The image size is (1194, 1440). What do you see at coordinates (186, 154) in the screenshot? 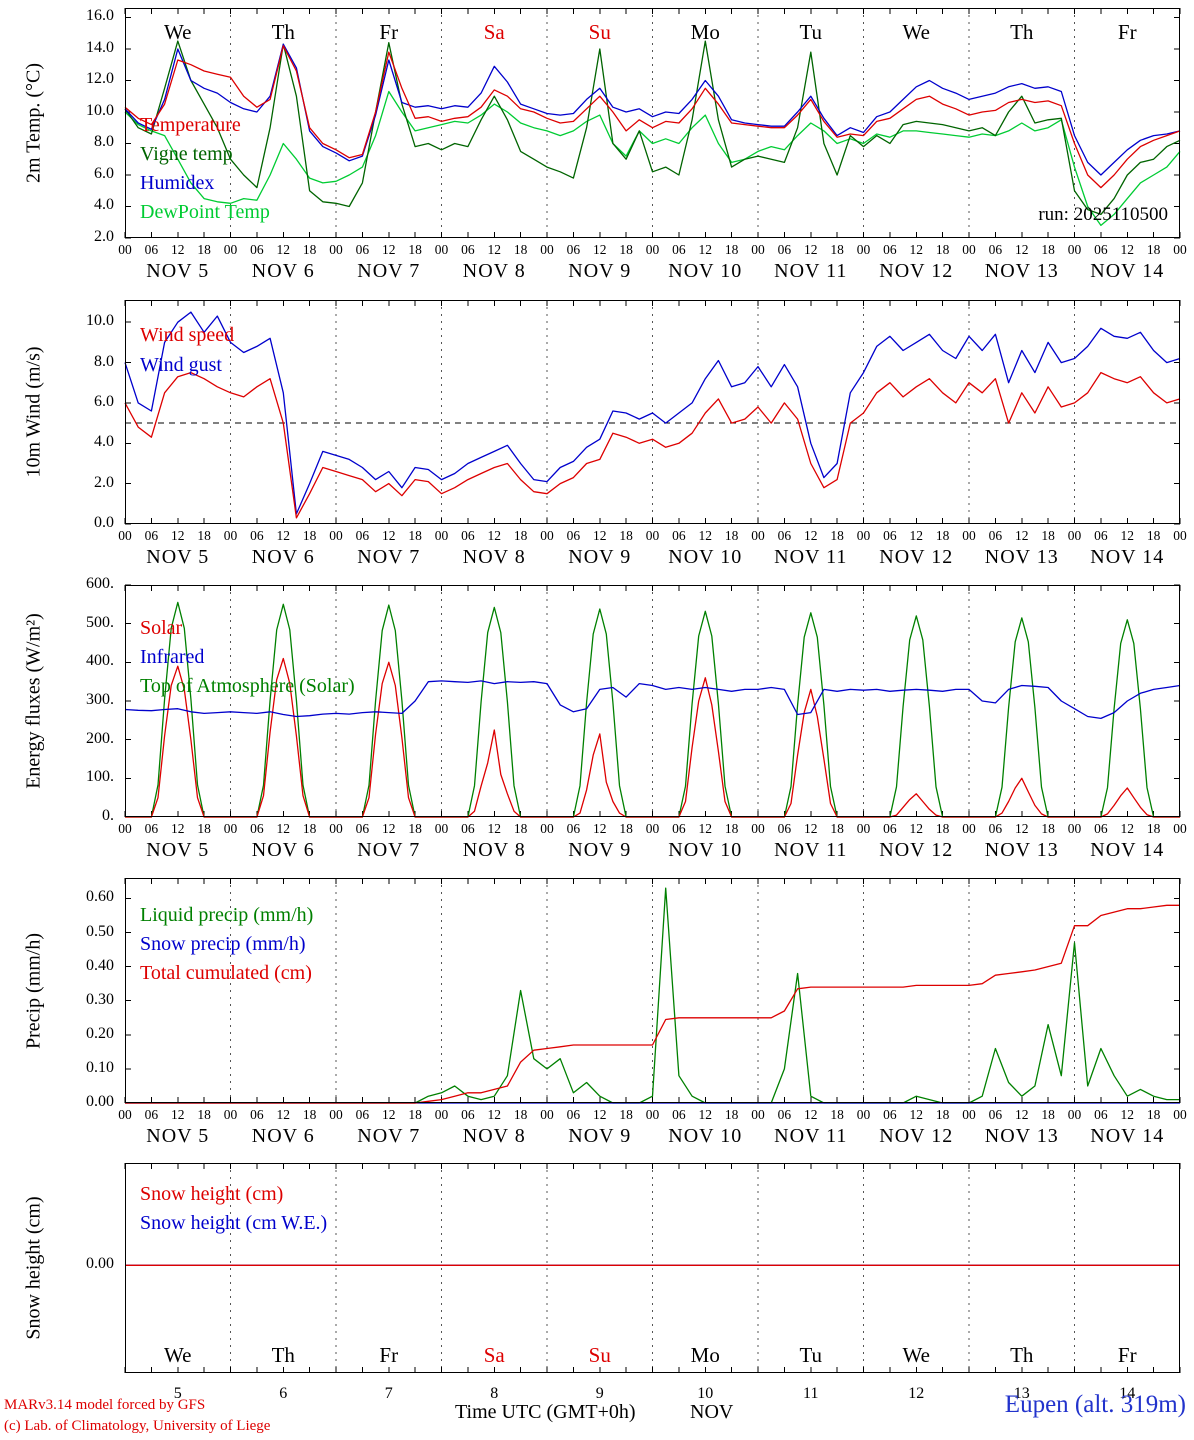
I see `legend-item: Vigne temp` at bounding box center [186, 154].